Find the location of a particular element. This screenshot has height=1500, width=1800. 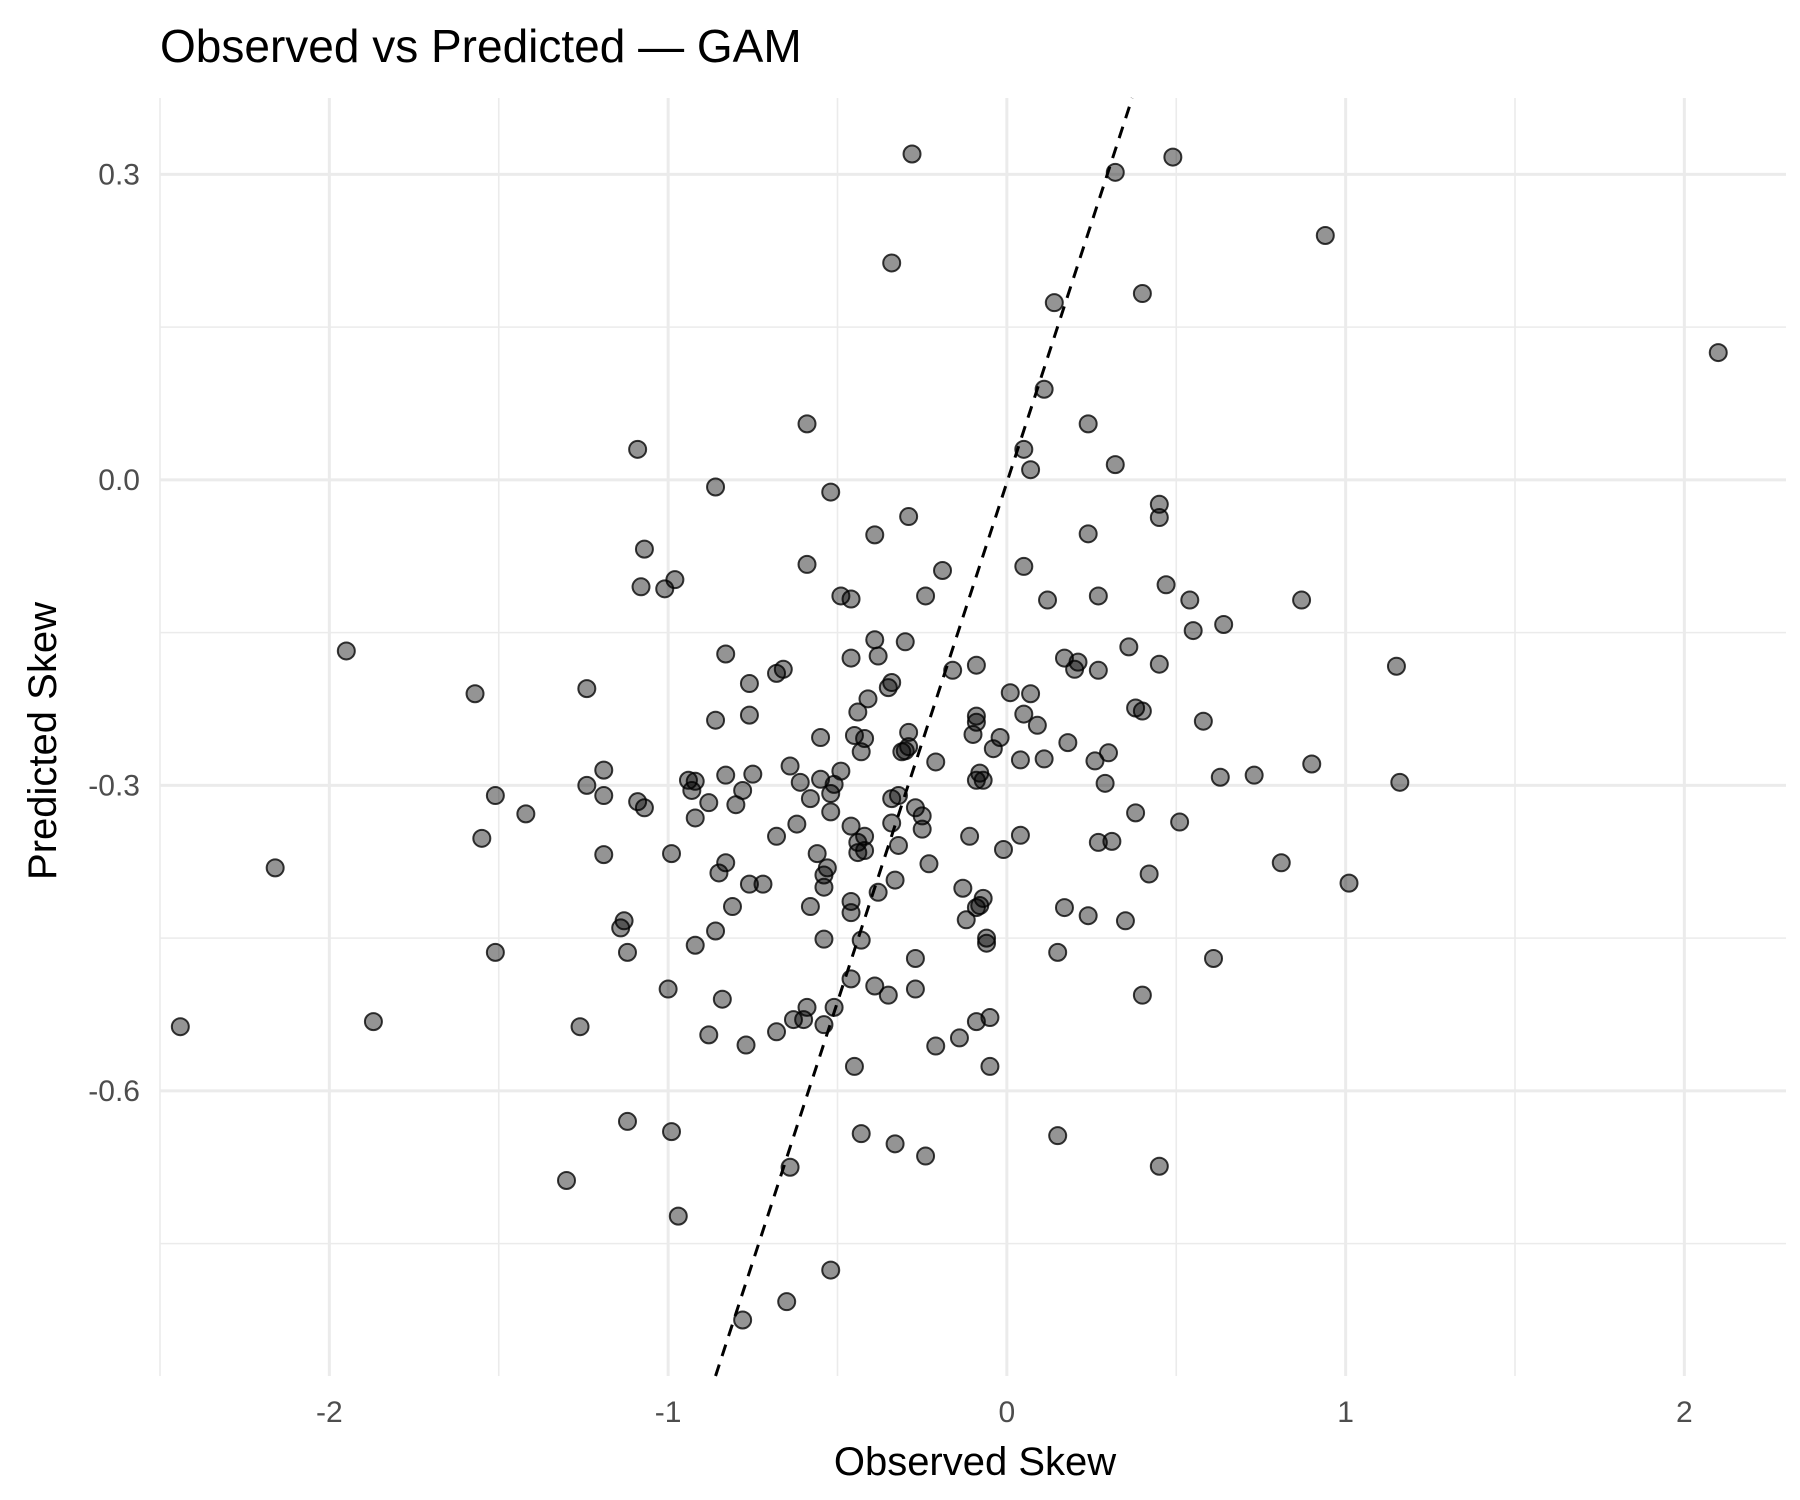

y-tick-label: -0.3 is located at coordinates (114, 785).